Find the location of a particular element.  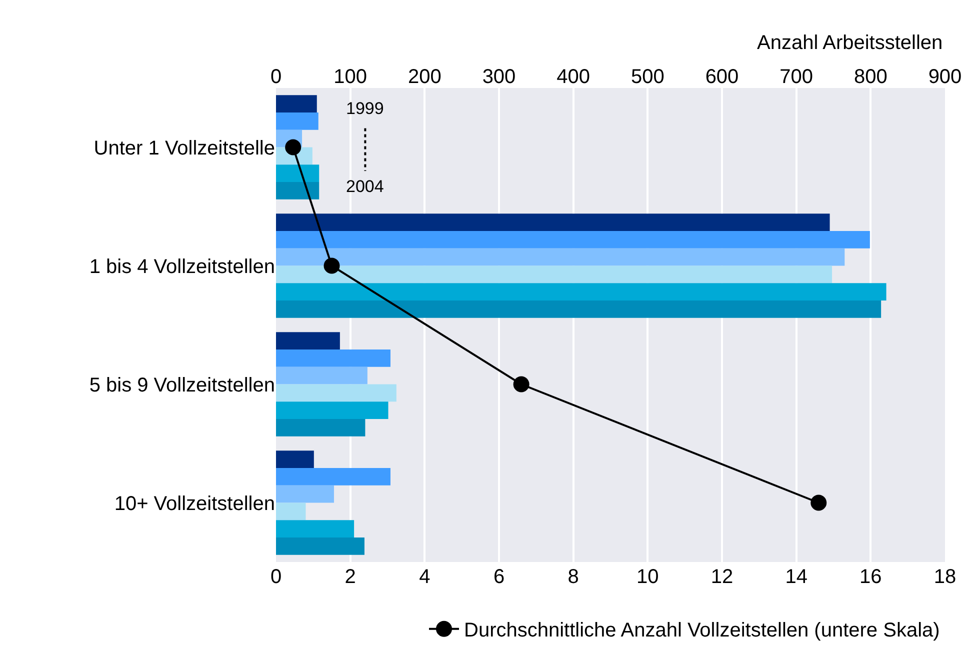

x2-tick-label: 500 is located at coordinates (647, 77).